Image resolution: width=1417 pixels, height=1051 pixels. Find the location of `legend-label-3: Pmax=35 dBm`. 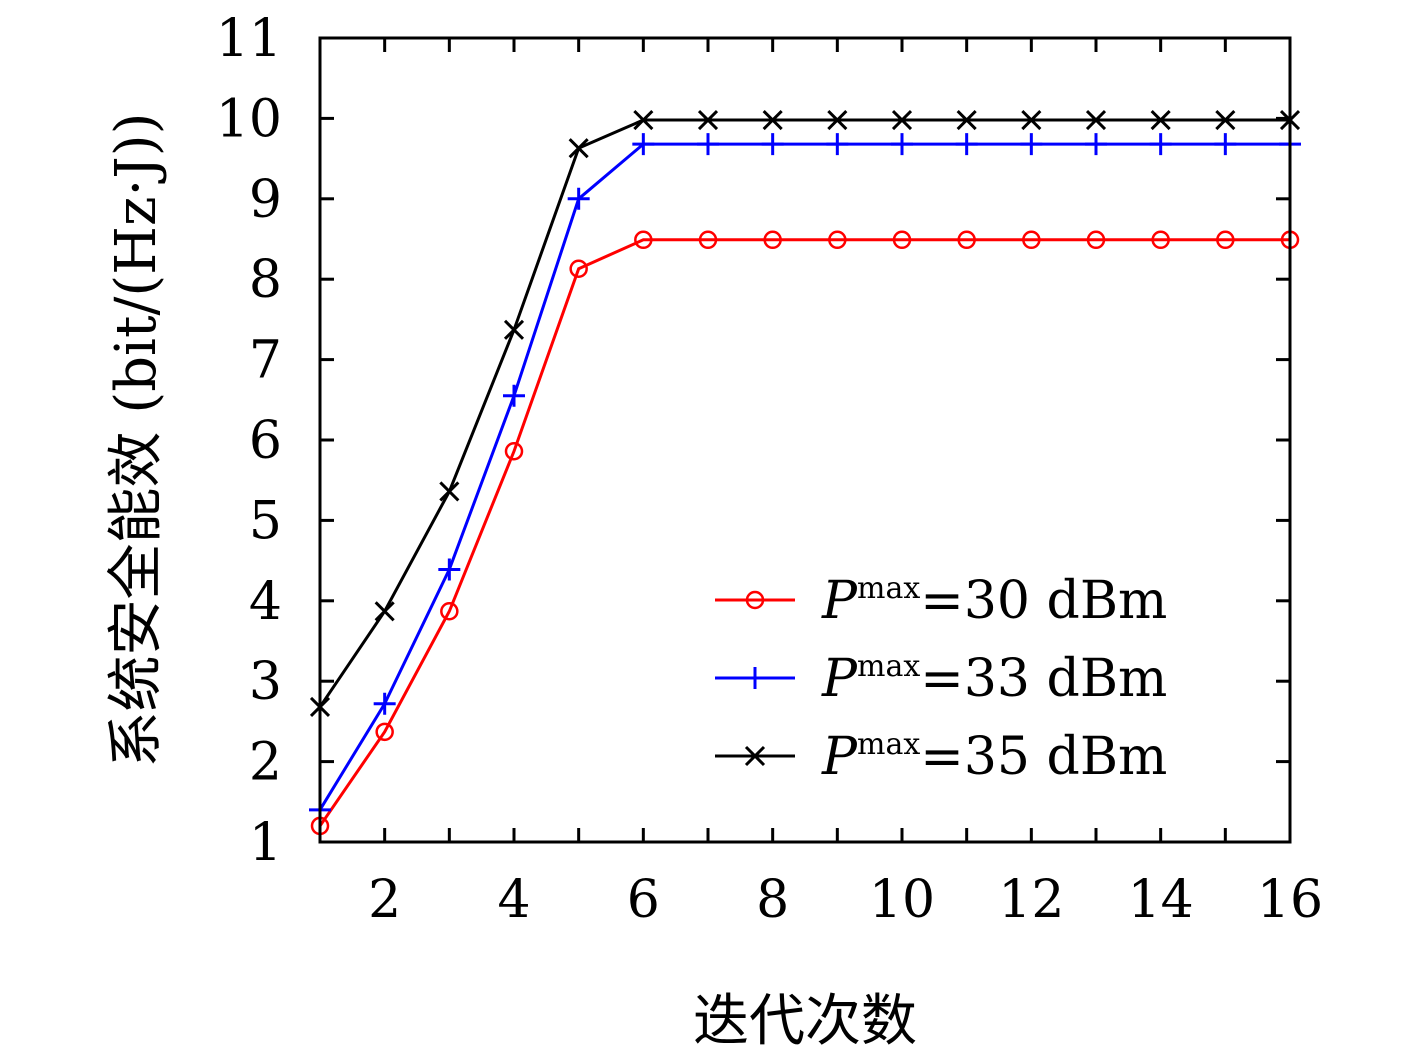

legend-label-3: Pmax=35 dBm is located at coordinates (994, 757).